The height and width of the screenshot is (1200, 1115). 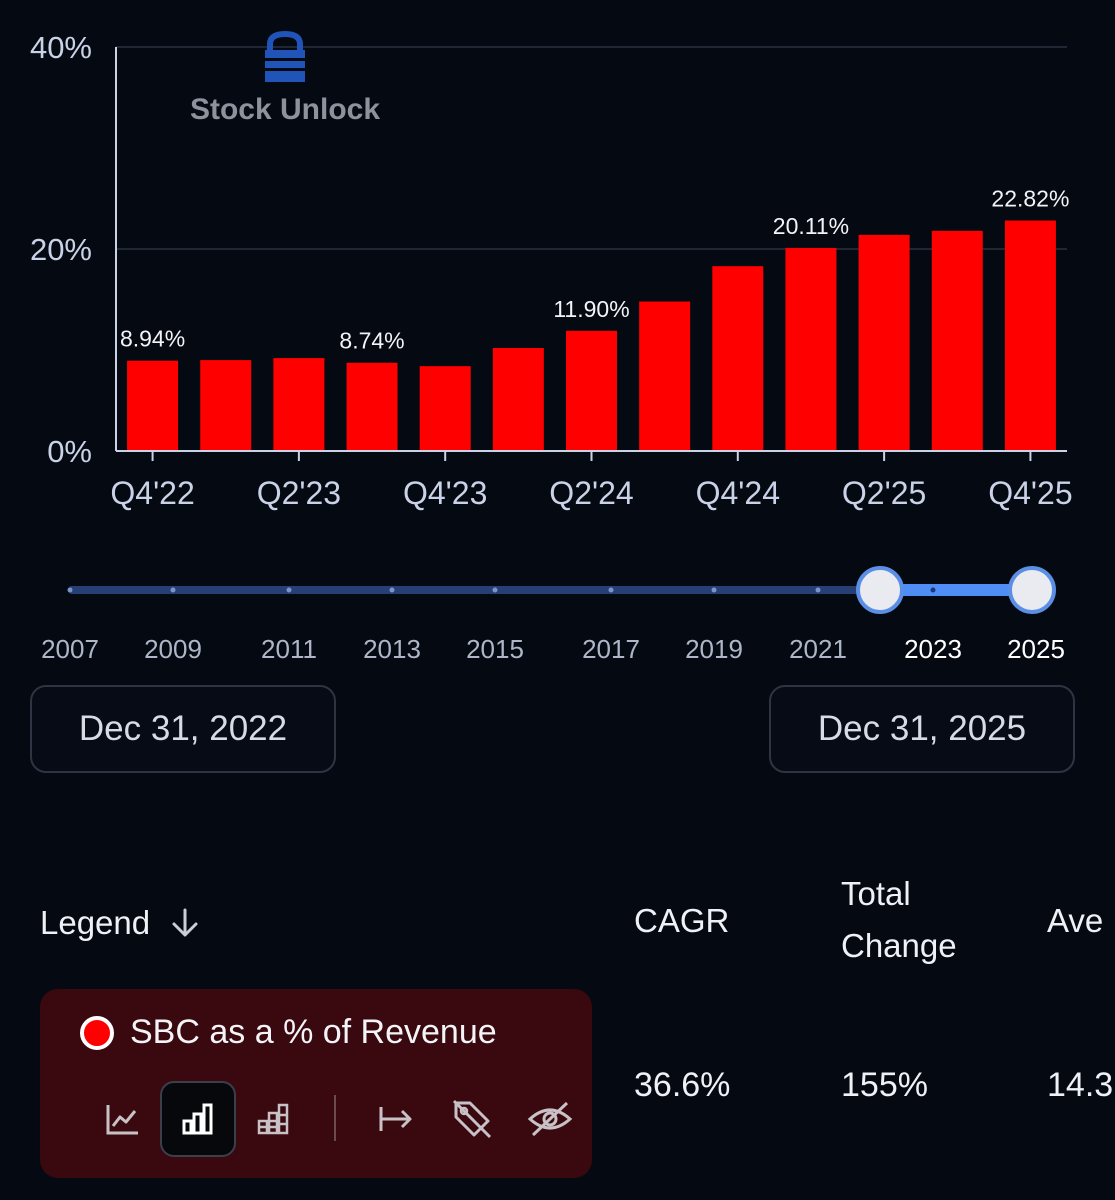 I want to click on x-tick-label: Q4'25, so click(x=1030, y=493).